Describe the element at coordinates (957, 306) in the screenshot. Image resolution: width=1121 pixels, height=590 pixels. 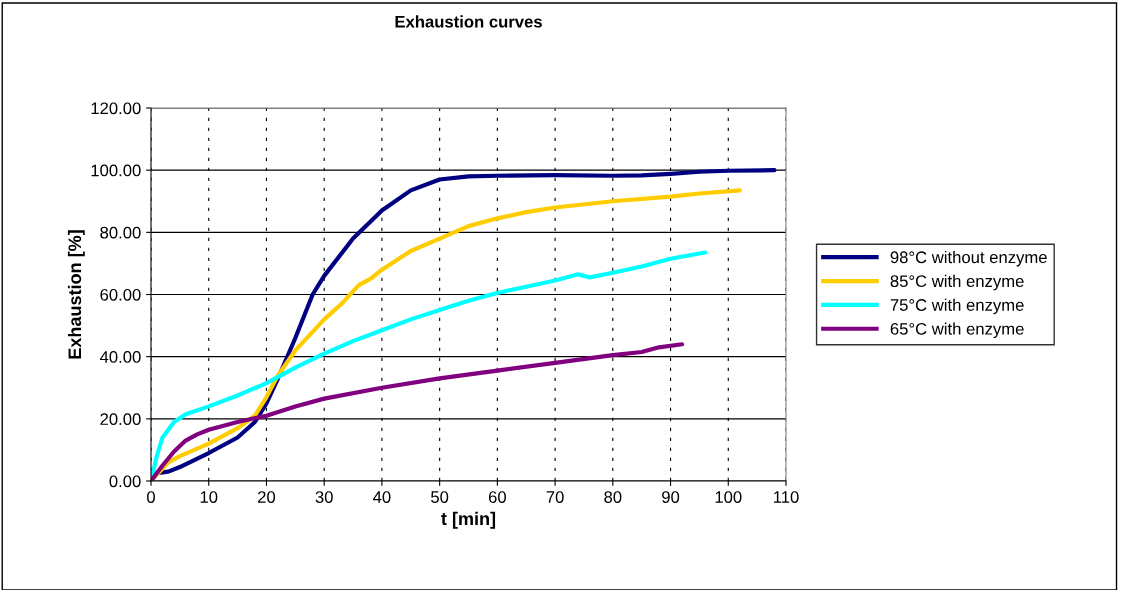
I see `legend-label: 75°C with enzyme` at that location.